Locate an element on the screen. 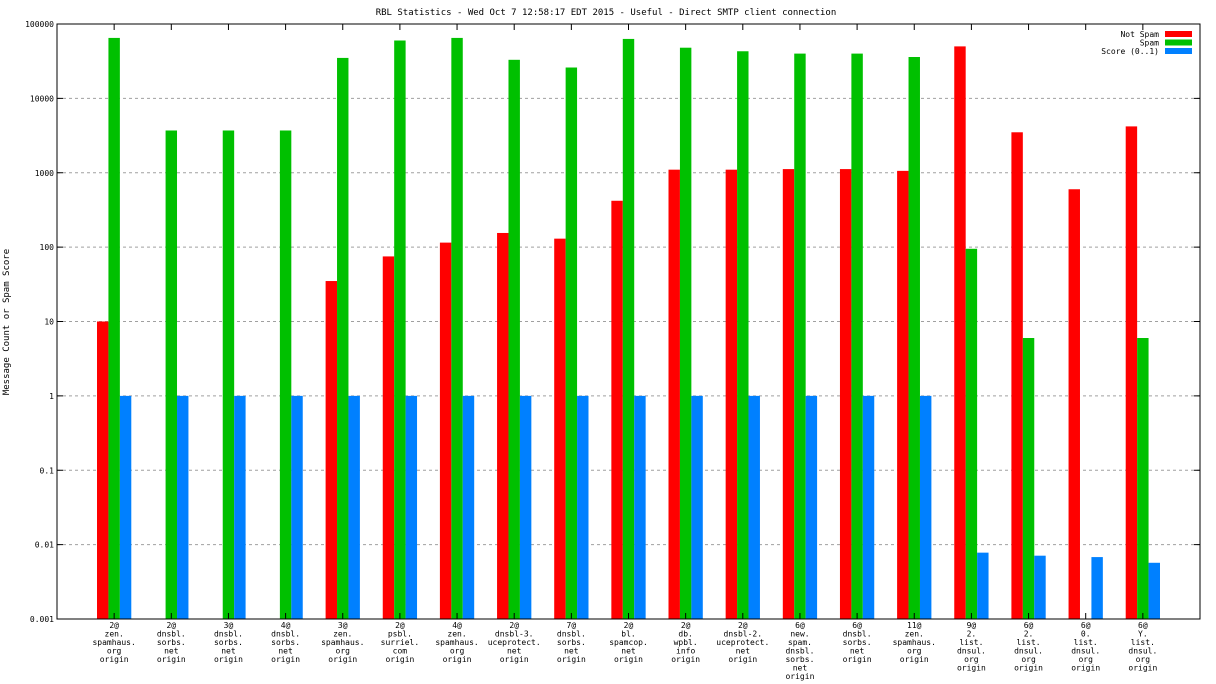 The image size is (1216, 684). x-tick-label: 6@ new. spam. dnsbl. sorbs. net origin is located at coordinates (799, 651).